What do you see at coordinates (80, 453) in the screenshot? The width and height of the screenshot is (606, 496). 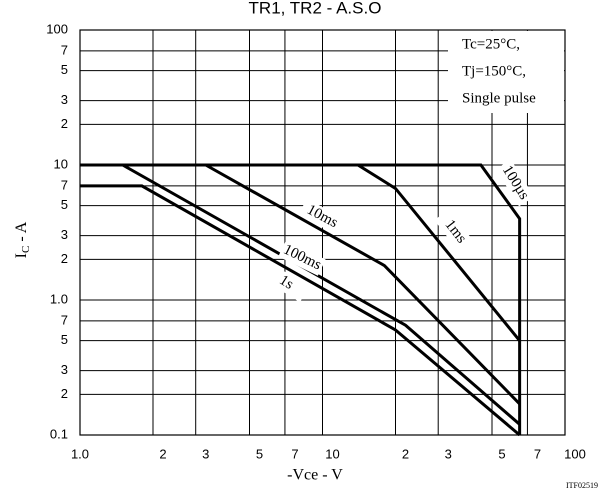 I see `x-tick-label: 1.0` at bounding box center [80, 453].